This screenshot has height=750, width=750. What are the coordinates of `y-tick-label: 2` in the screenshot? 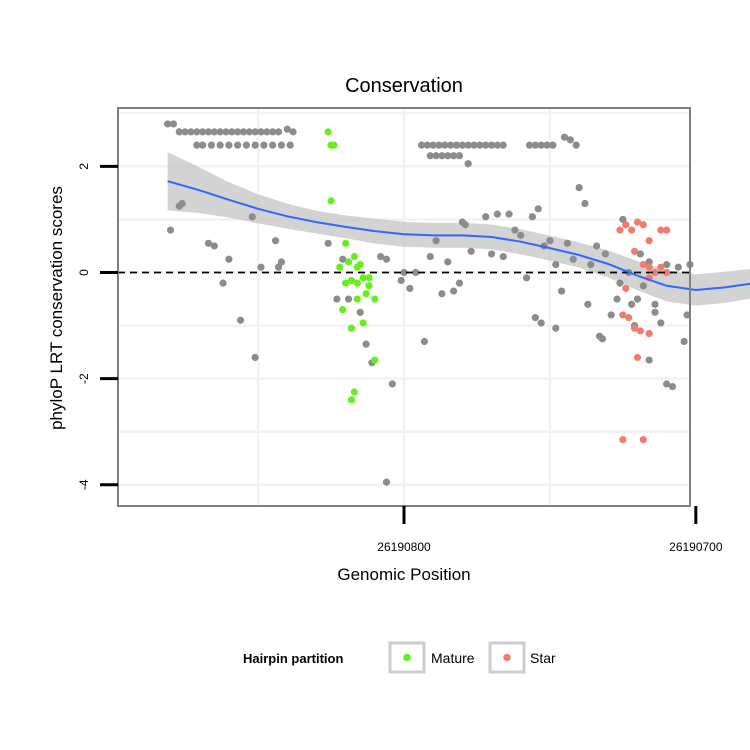 It's located at (84, 166).